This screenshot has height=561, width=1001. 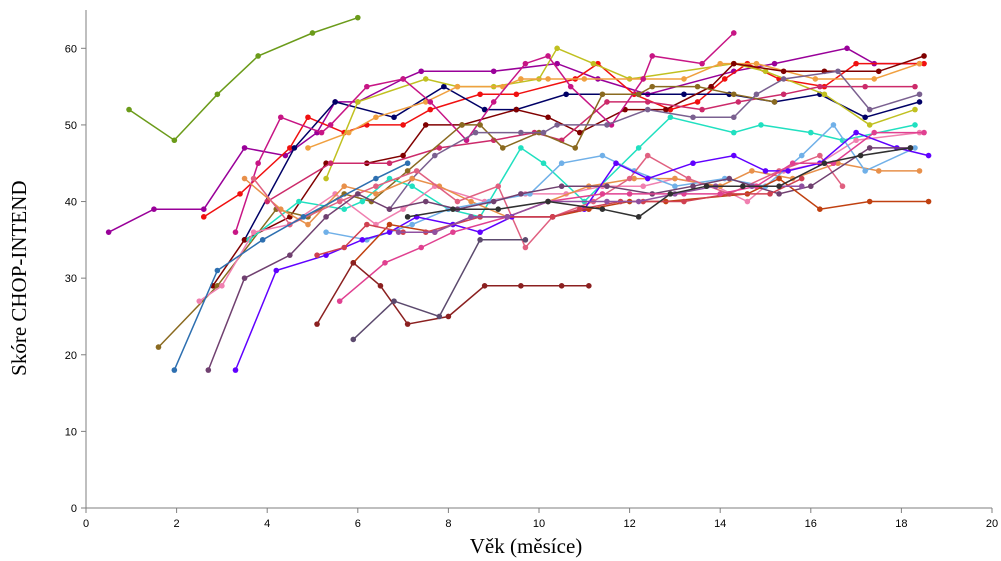 What do you see at coordinates (74, 509) in the screenshot?
I see `y-tick-label: 0` at bounding box center [74, 509].